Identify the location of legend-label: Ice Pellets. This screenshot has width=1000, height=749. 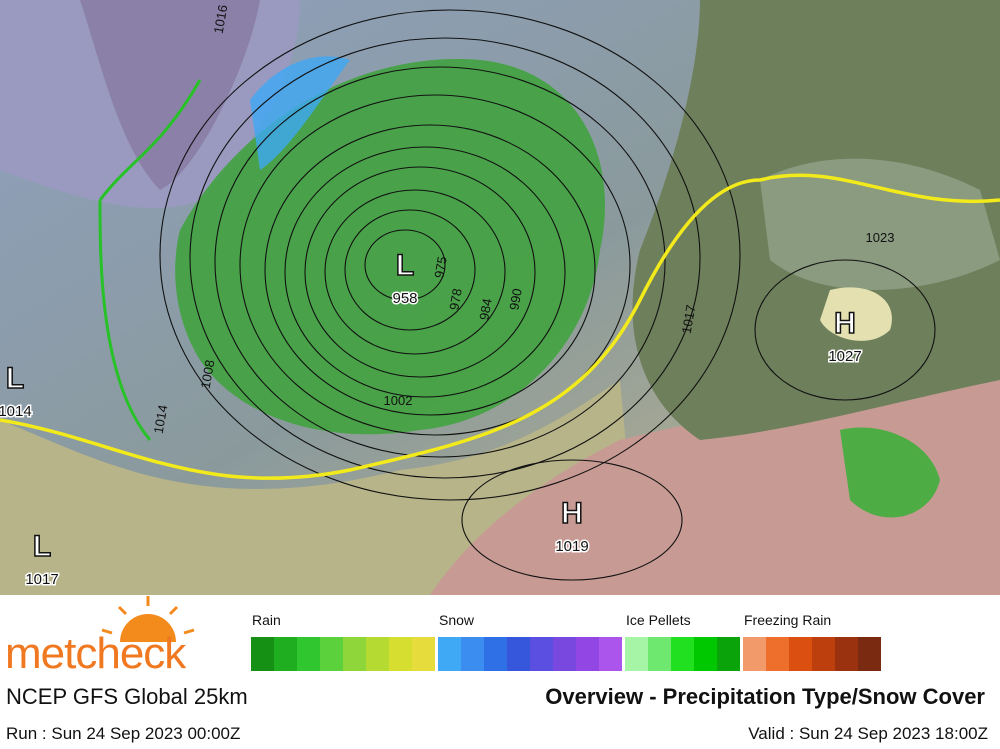
(658, 620).